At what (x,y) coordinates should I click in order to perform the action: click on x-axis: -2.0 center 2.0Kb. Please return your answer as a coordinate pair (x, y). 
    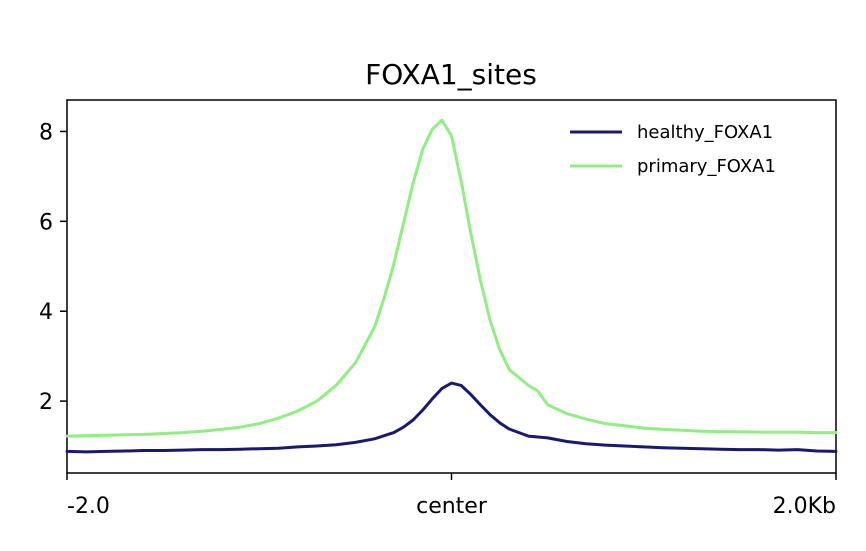
    Looking at the image, I should click on (451, 496).